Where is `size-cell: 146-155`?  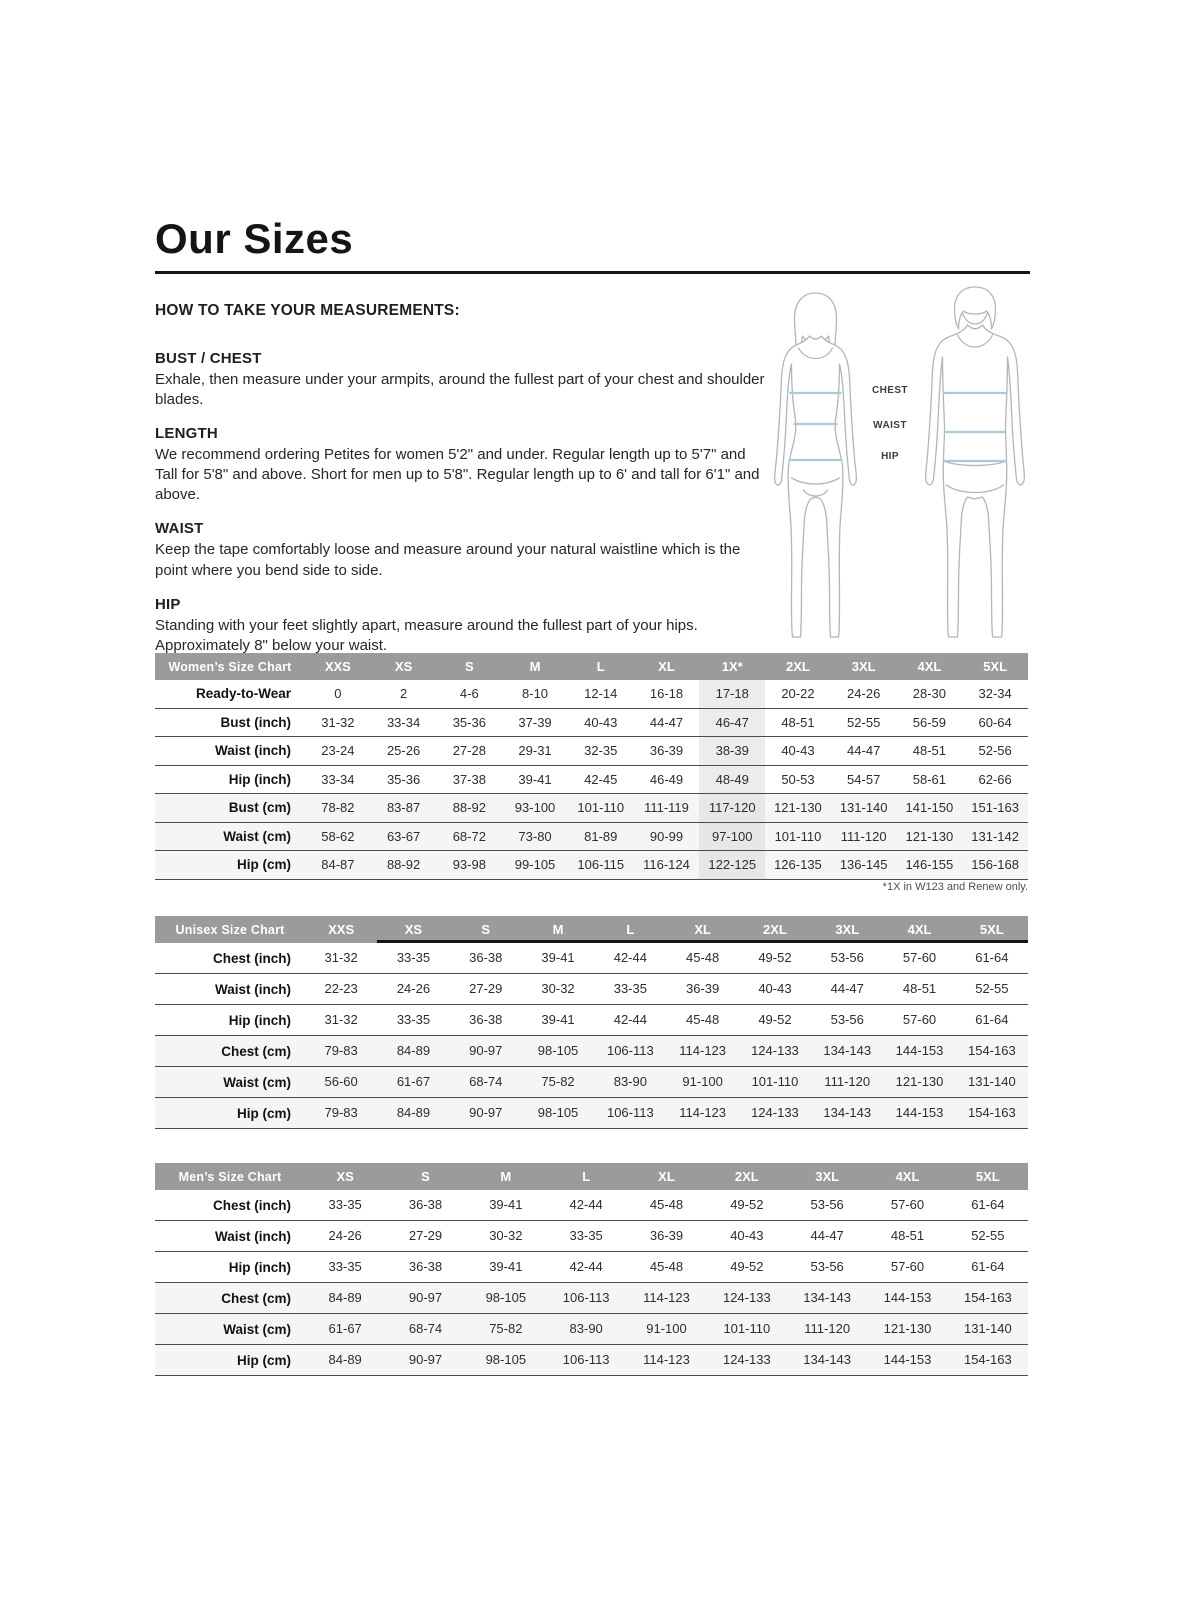
size-cell: 146-155 is located at coordinates (929, 864).